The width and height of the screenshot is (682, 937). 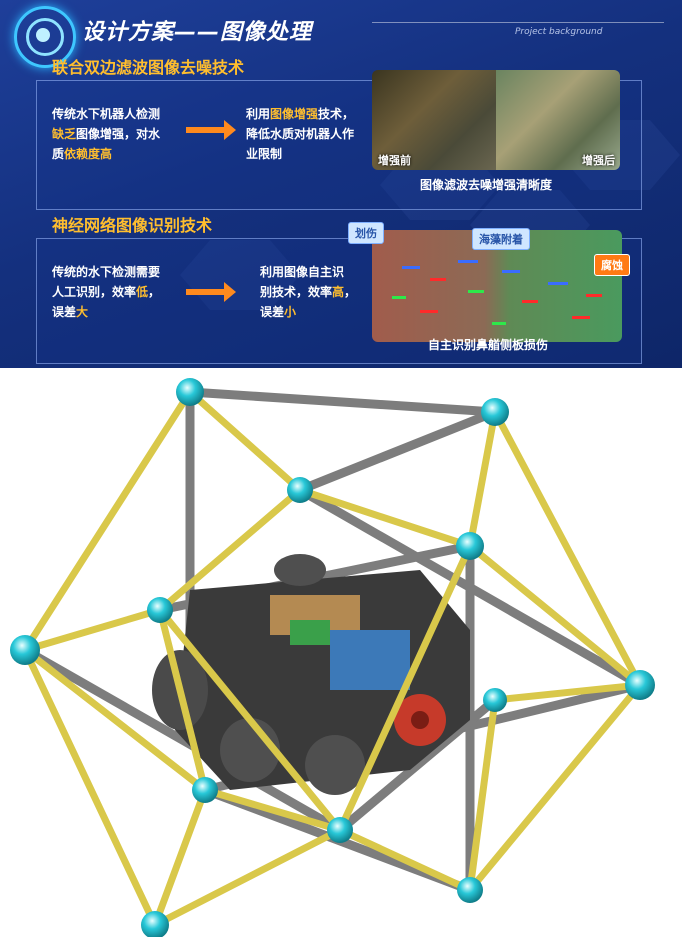 What do you see at coordinates (598, 160) in the screenshot?
I see `after-label: 增强后` at bounding box center [598, 160].